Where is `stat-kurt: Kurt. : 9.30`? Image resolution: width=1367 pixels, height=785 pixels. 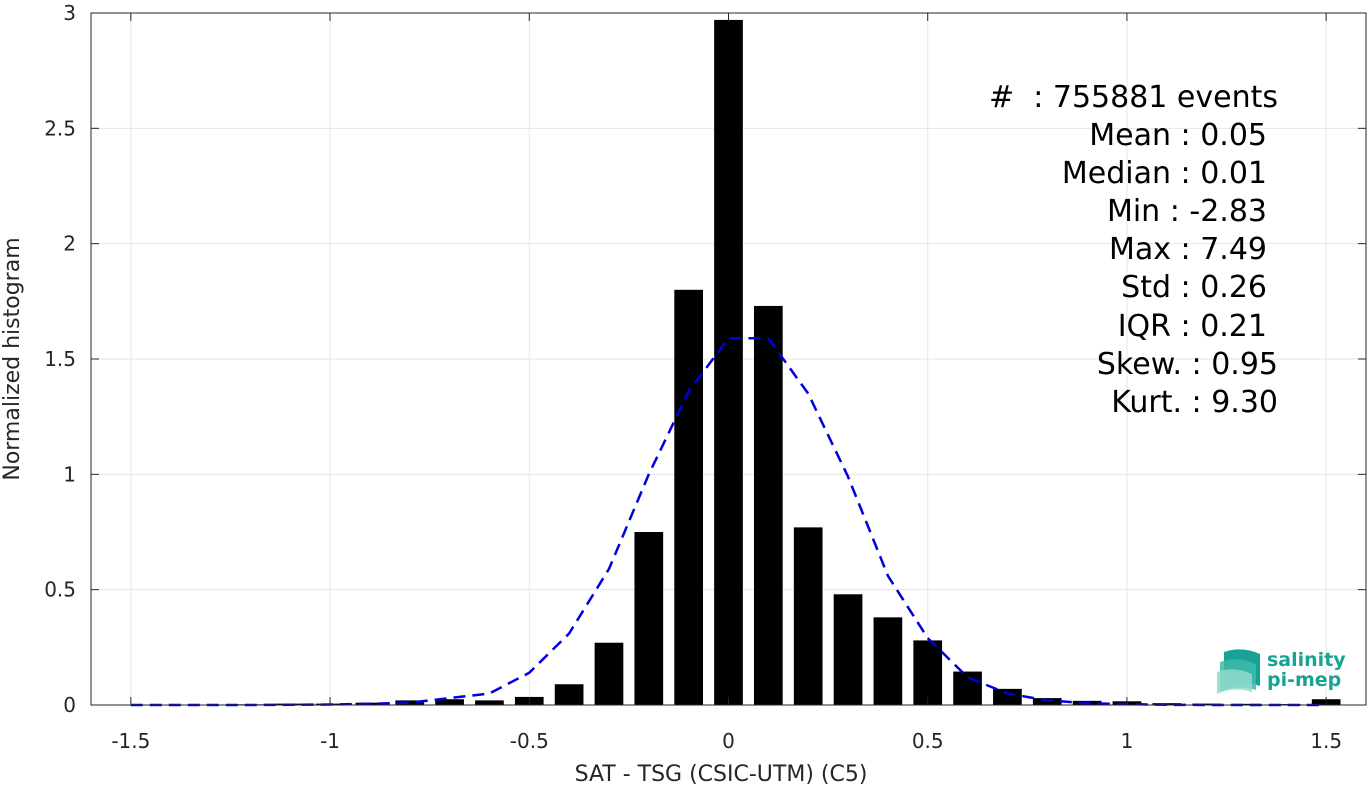
stat-kurt: Kurt. : 9.30 is located at coordinates (1194, 402).